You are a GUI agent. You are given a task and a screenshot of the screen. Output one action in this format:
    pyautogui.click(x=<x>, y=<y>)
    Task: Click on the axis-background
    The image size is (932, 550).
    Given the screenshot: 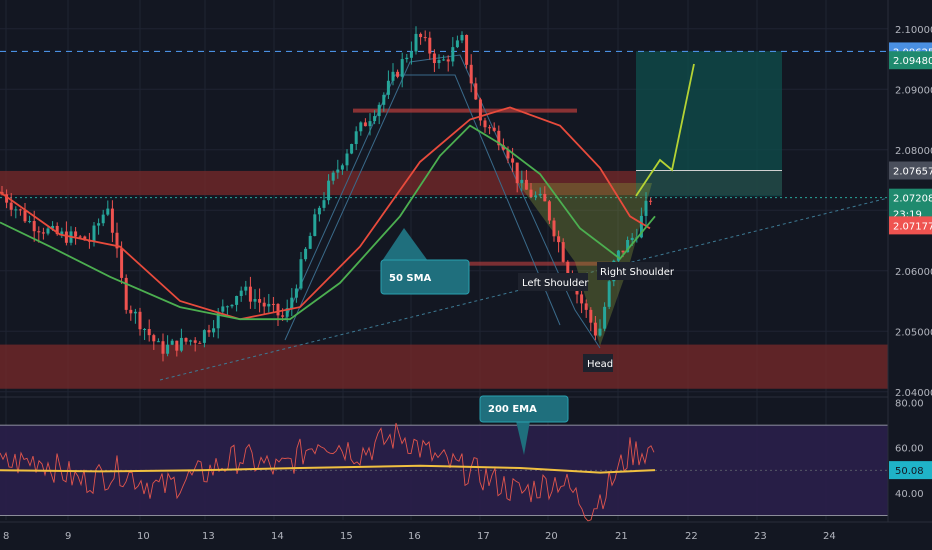 What is the action you would take?
    pyautogui.click(x=910, y=261)
    